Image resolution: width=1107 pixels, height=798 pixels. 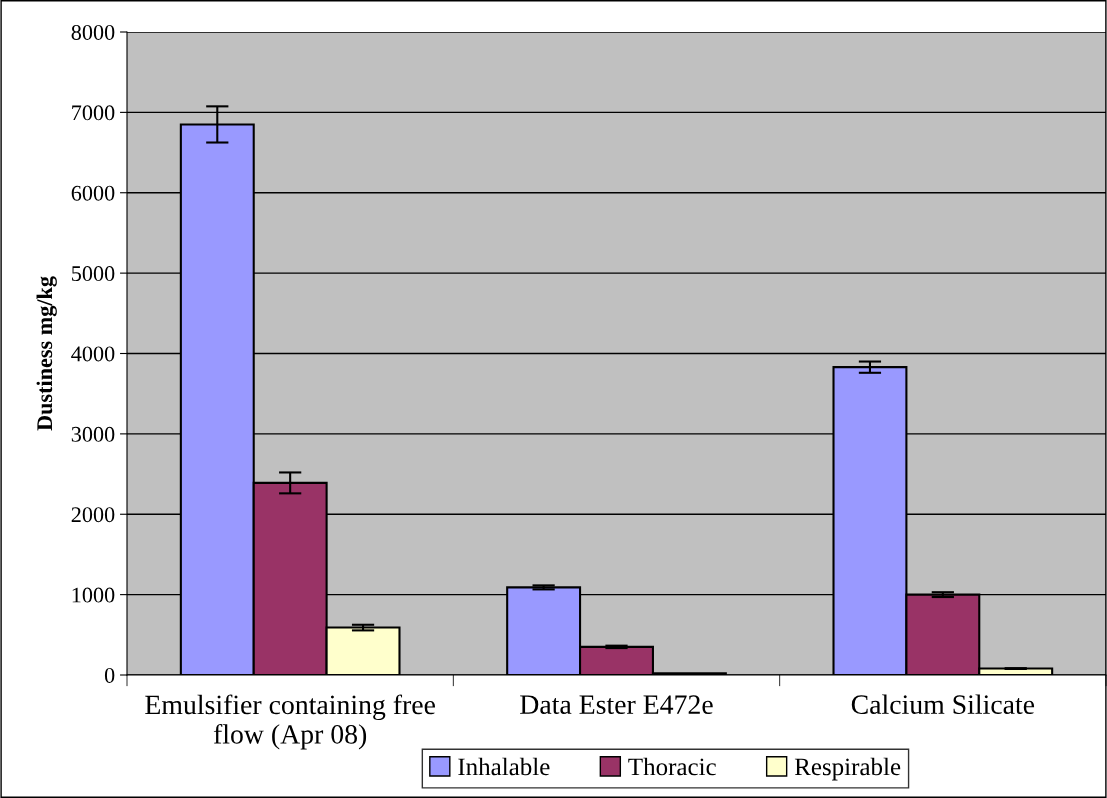 I want to click on x-tick-label: Emulsifier containing free flow (Apr 08), so click(x=290, y=722).